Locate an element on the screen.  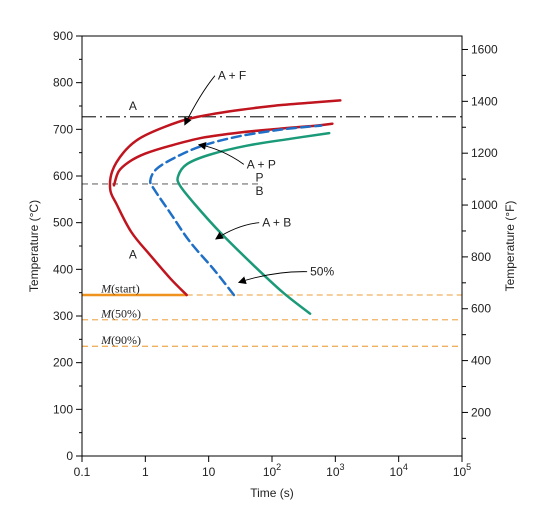
x-tick-label: 10³ is located at coordinates (335, 470).